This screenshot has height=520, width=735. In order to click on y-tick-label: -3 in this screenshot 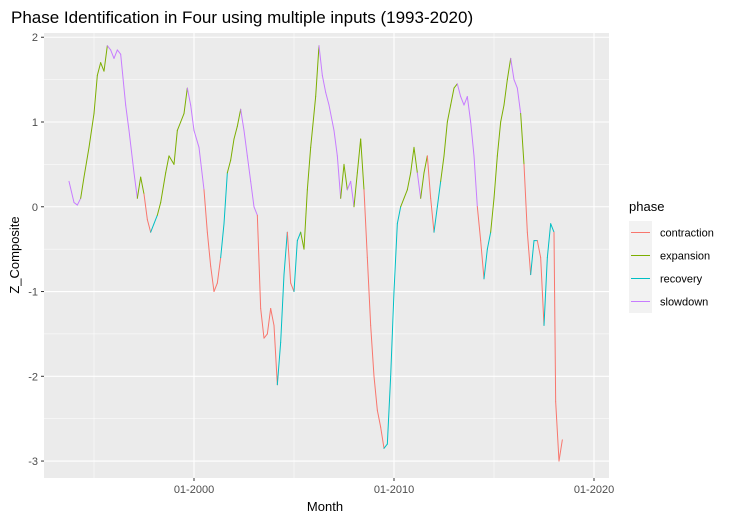, I will do `click(33, 462)`.